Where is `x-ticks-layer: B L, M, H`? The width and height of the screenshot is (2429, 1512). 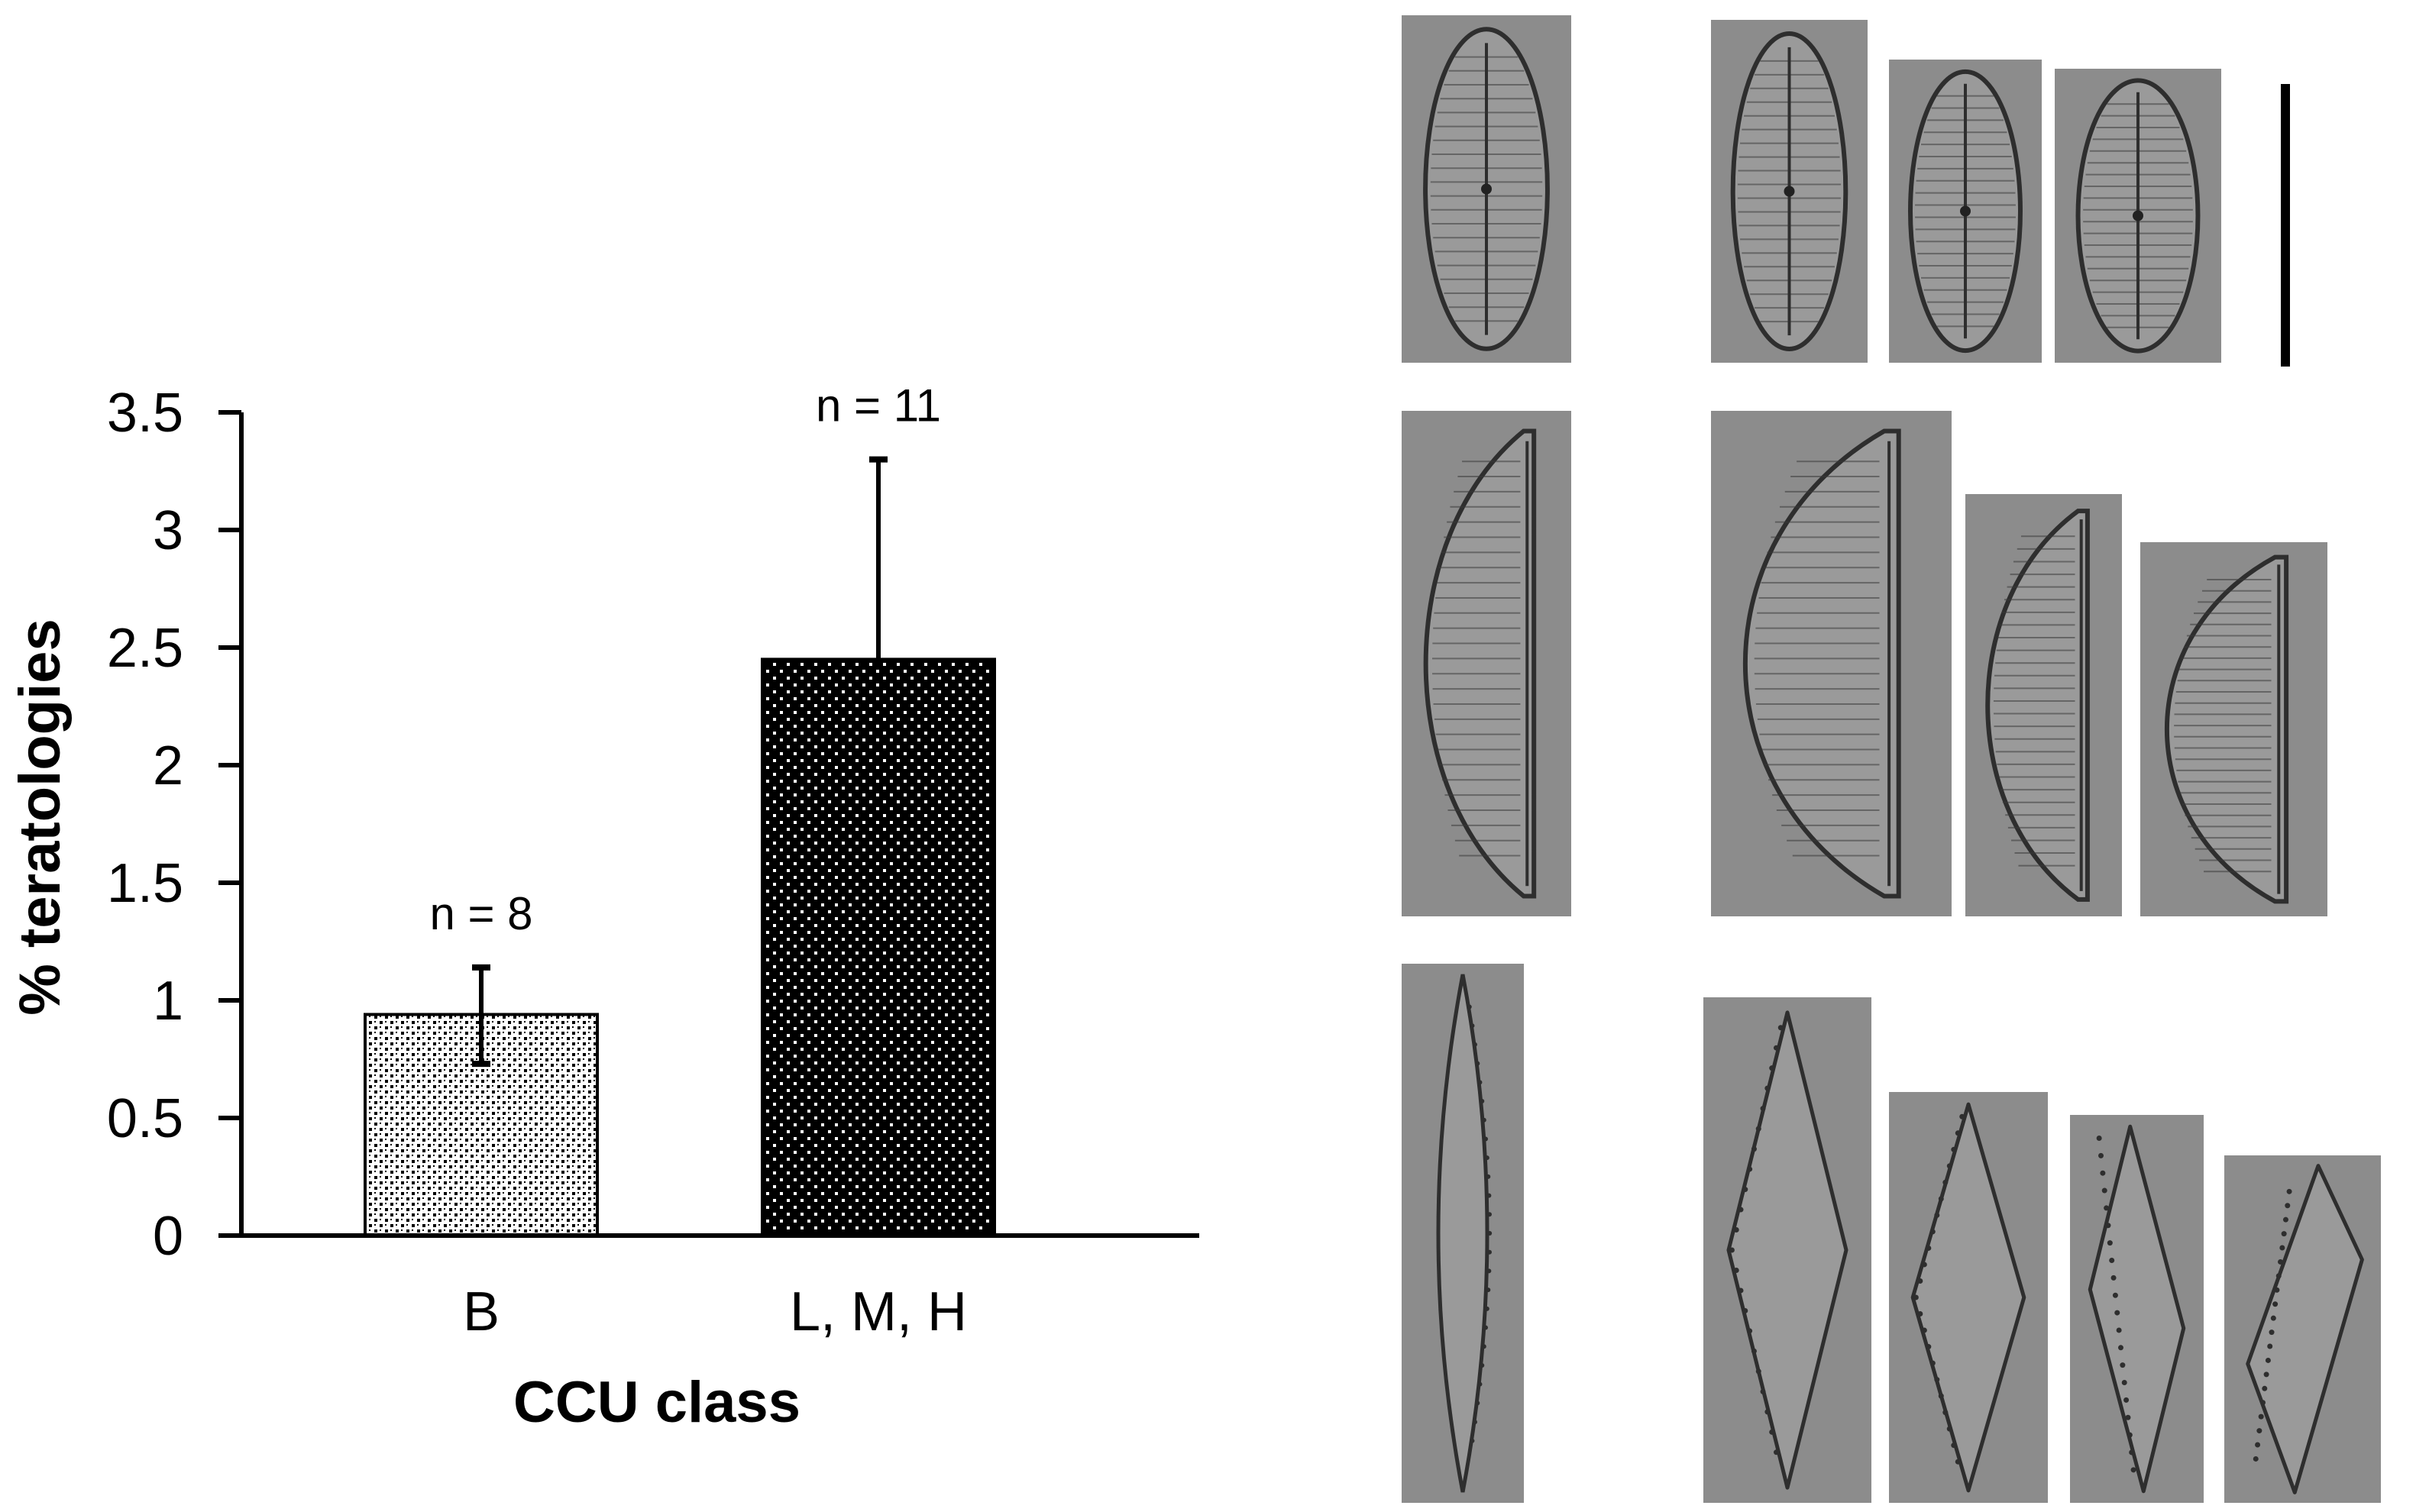 x-ticks-layer: B L, M, H is located at coordinates (715, 1311).